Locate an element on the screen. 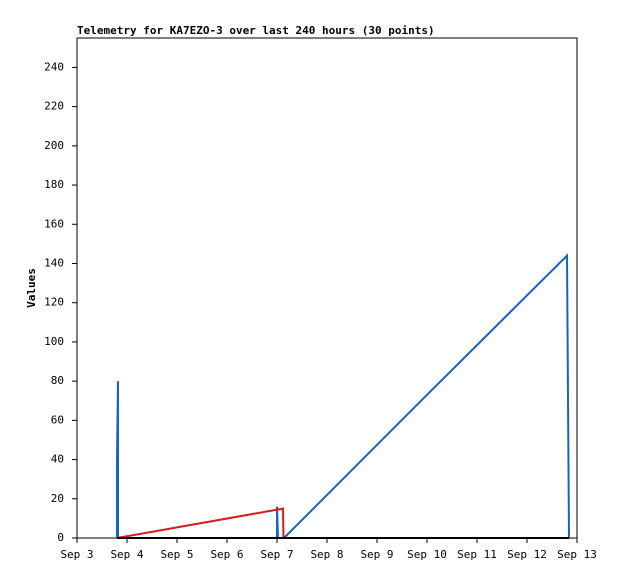  x-tick-label: Sep 7 is located at coordinates (276, 554).